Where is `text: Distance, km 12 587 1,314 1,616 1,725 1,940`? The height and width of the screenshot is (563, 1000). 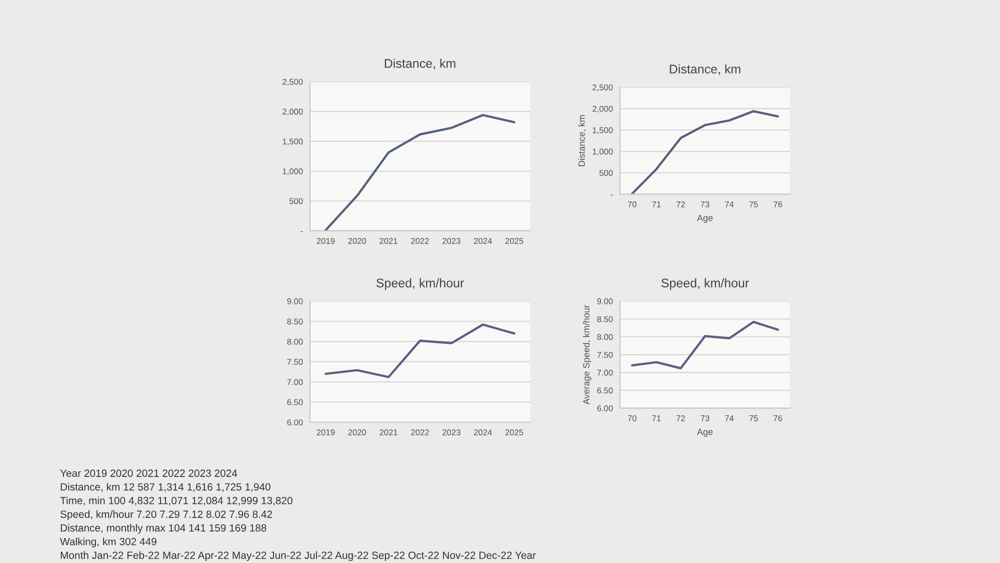
text: Distance, km 12 587 1,314 1,616 1,725 1,940 is located at coordinates (165, 487).